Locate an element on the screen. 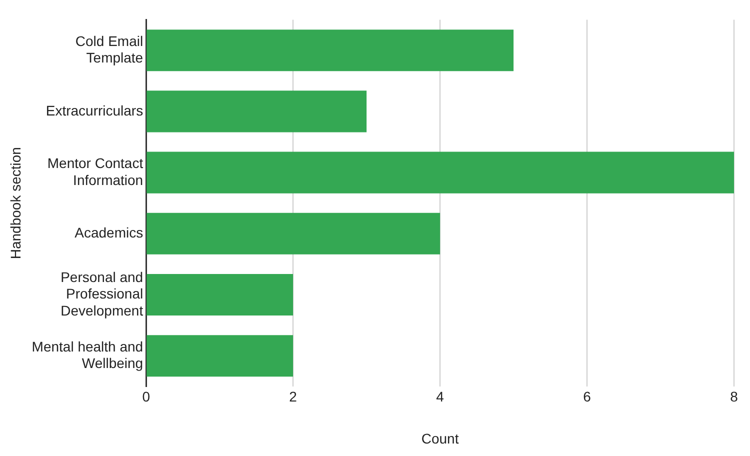 The image size is (750, 456). x-tick-label: 2 is located at coordinates (293, 396).